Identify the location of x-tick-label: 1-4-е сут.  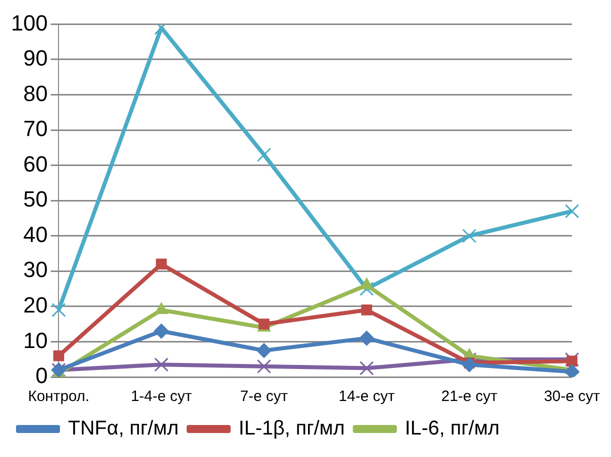
(161, 397).